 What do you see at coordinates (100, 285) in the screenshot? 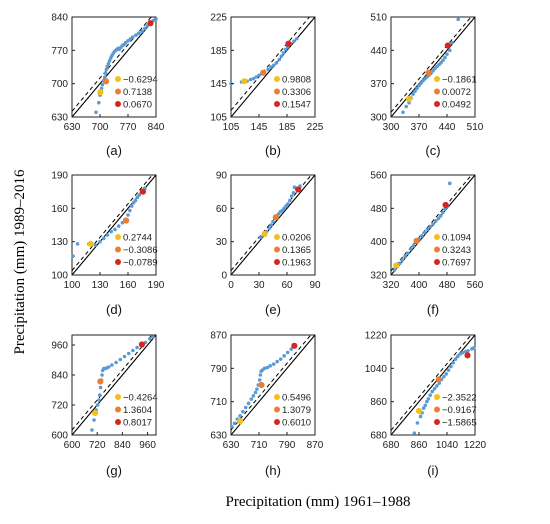
I see `x-tick-label: 130` at bounding box center [100, 285].